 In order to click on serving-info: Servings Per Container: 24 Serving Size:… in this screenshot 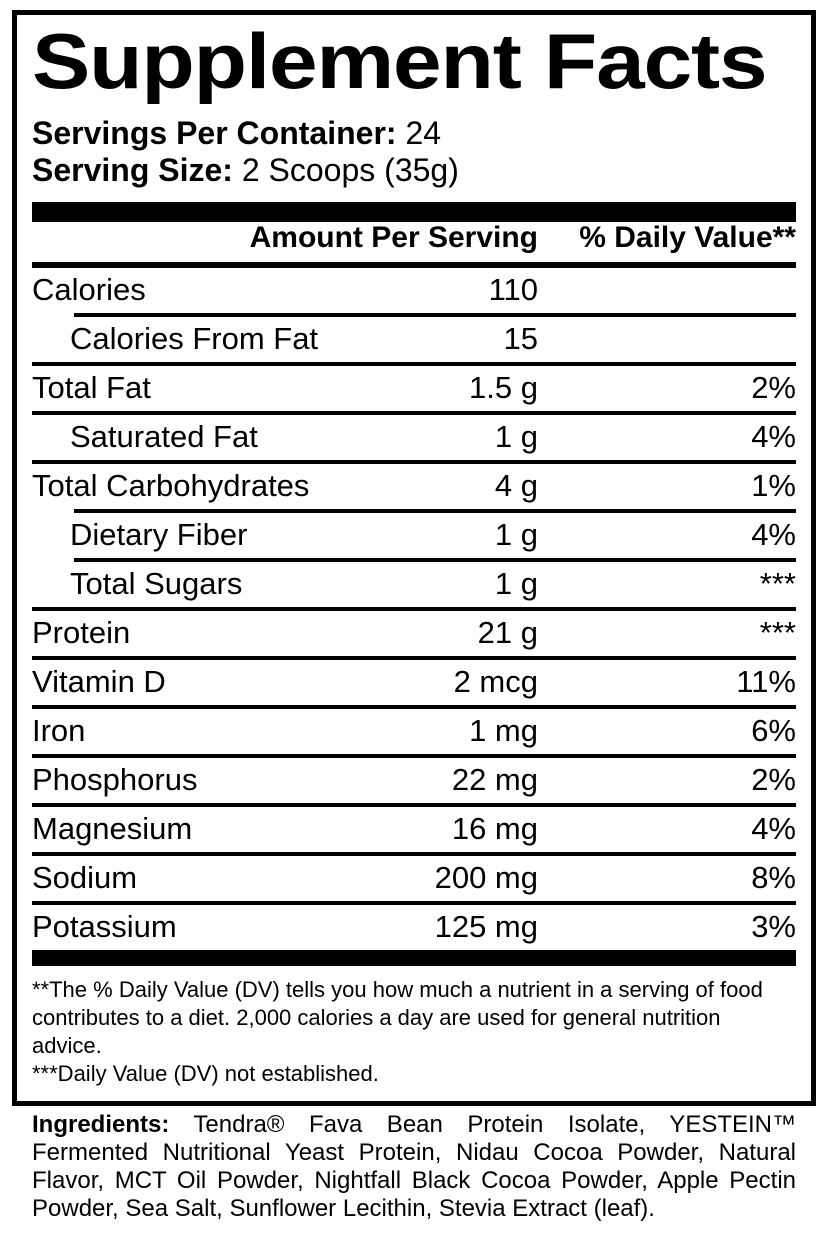, I will do `click(414, 152)`.